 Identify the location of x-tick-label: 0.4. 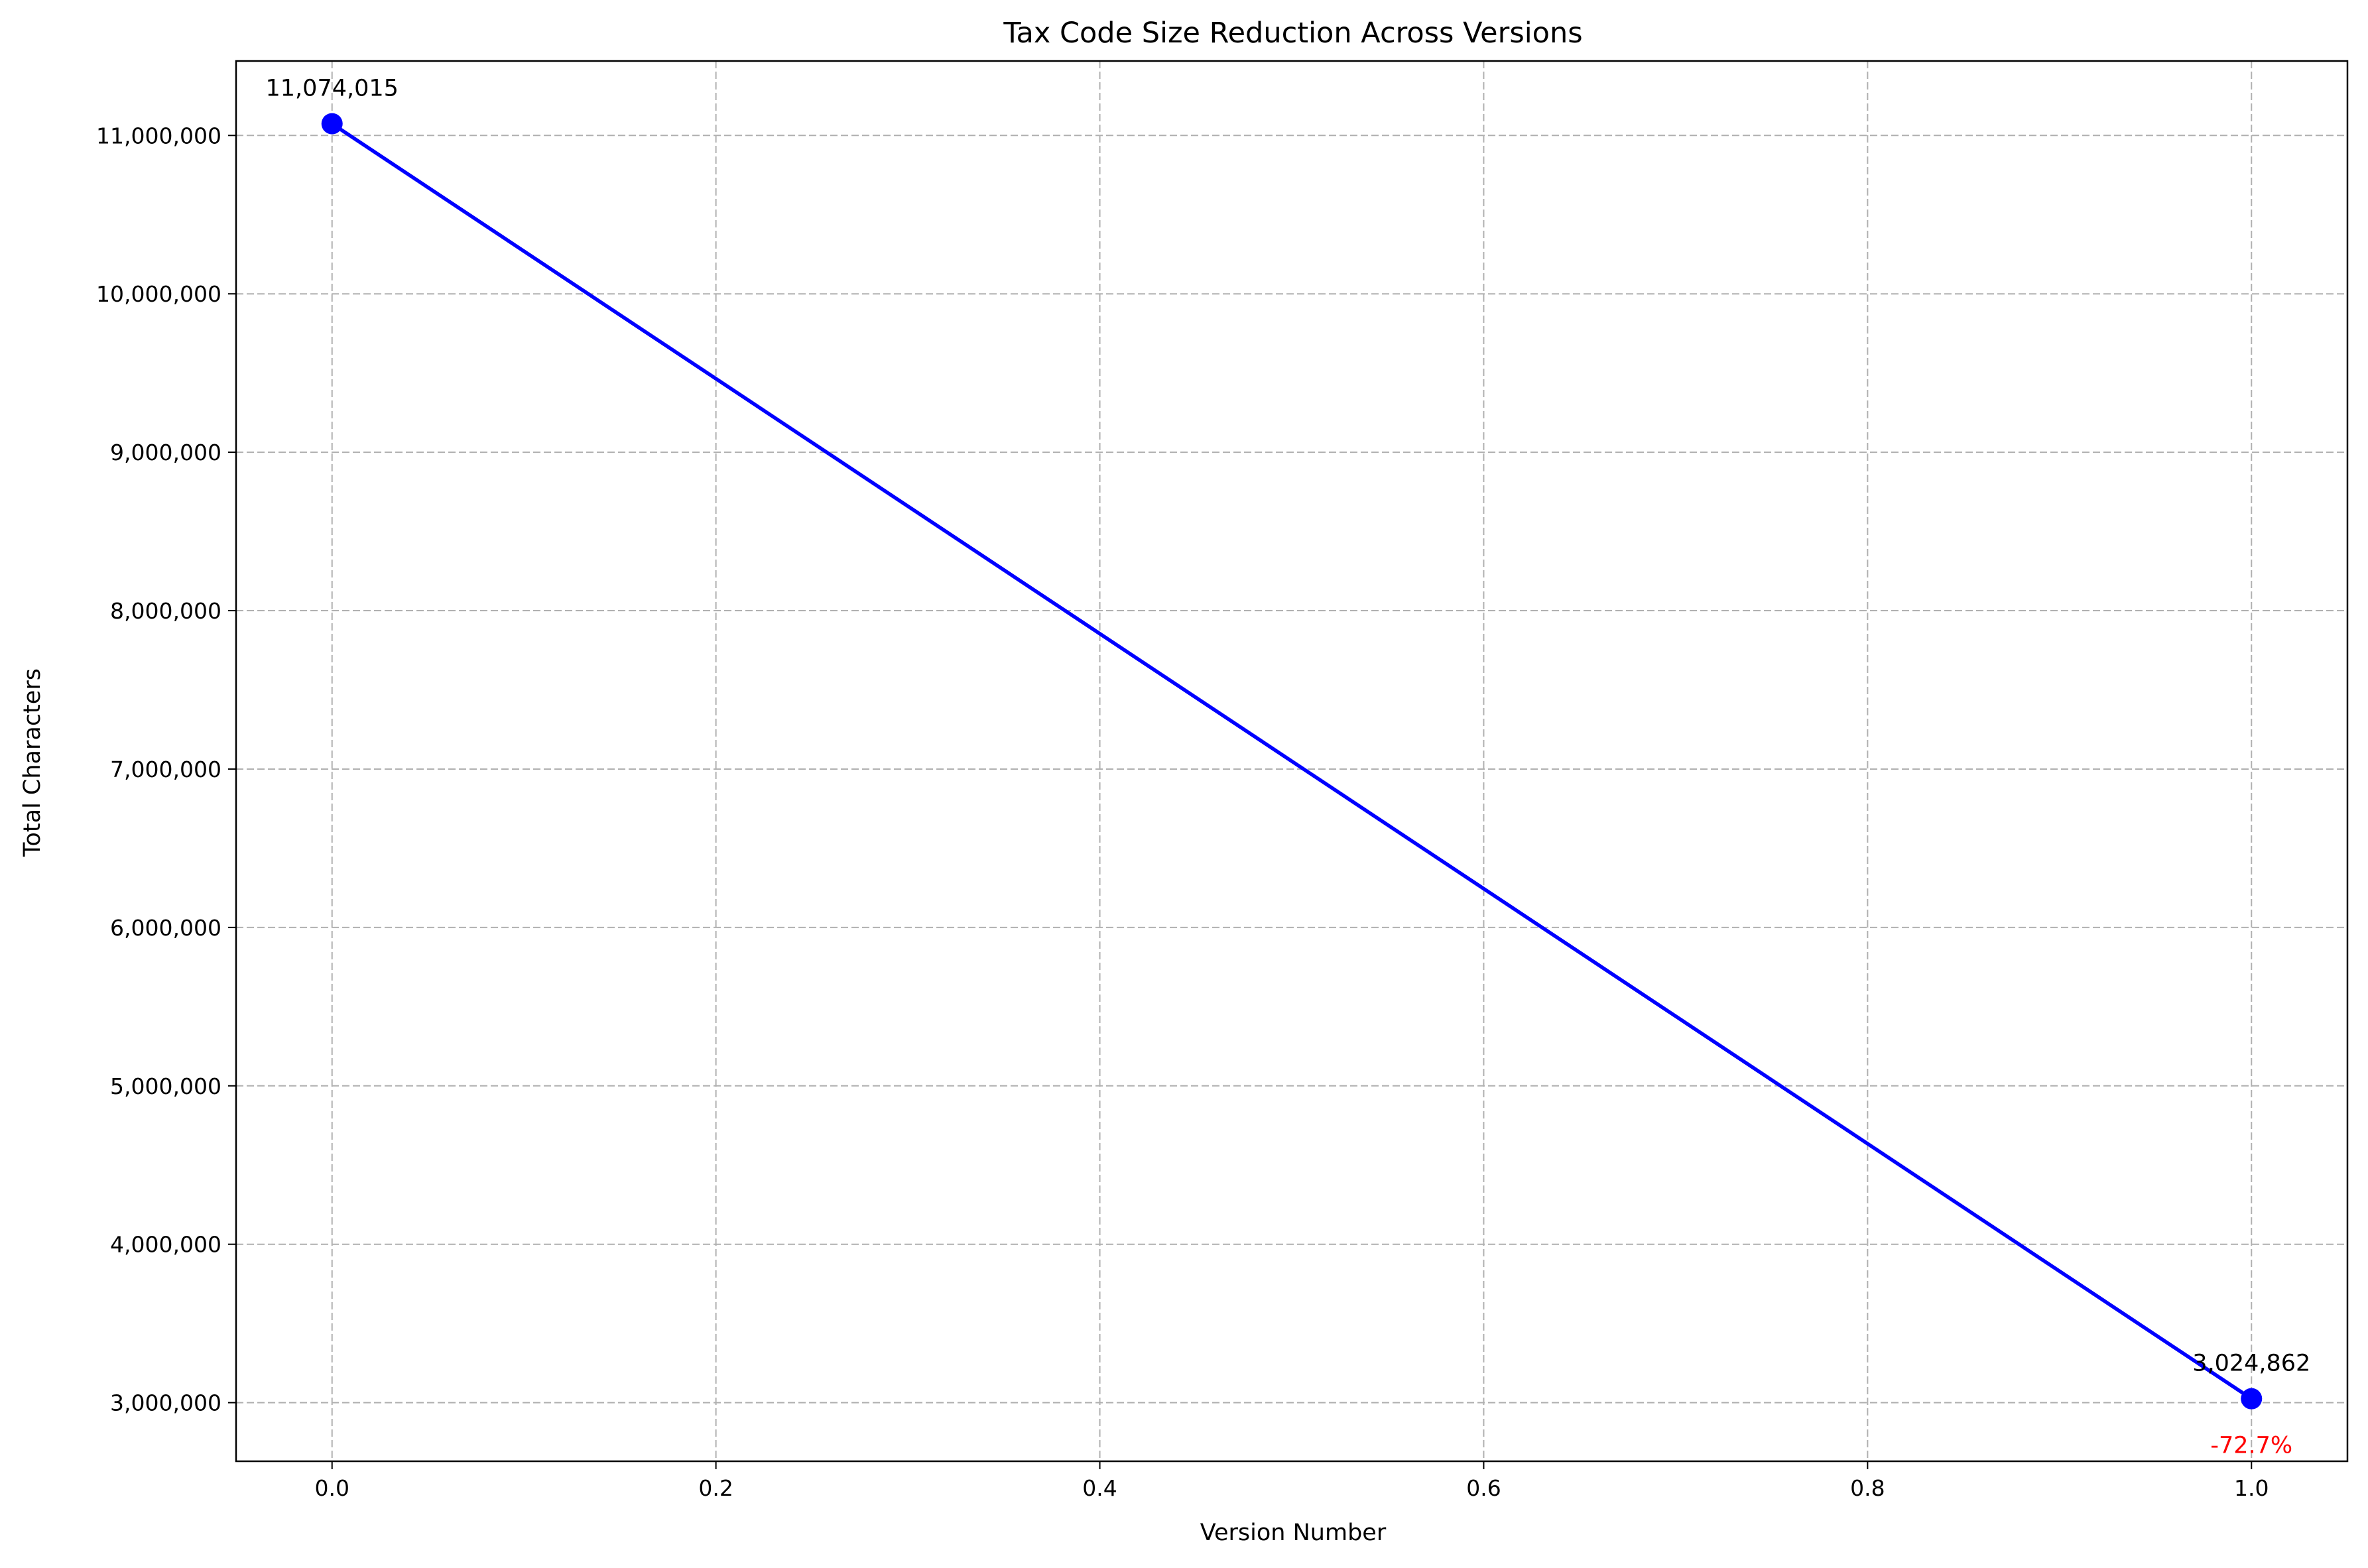
(1099, 1488).